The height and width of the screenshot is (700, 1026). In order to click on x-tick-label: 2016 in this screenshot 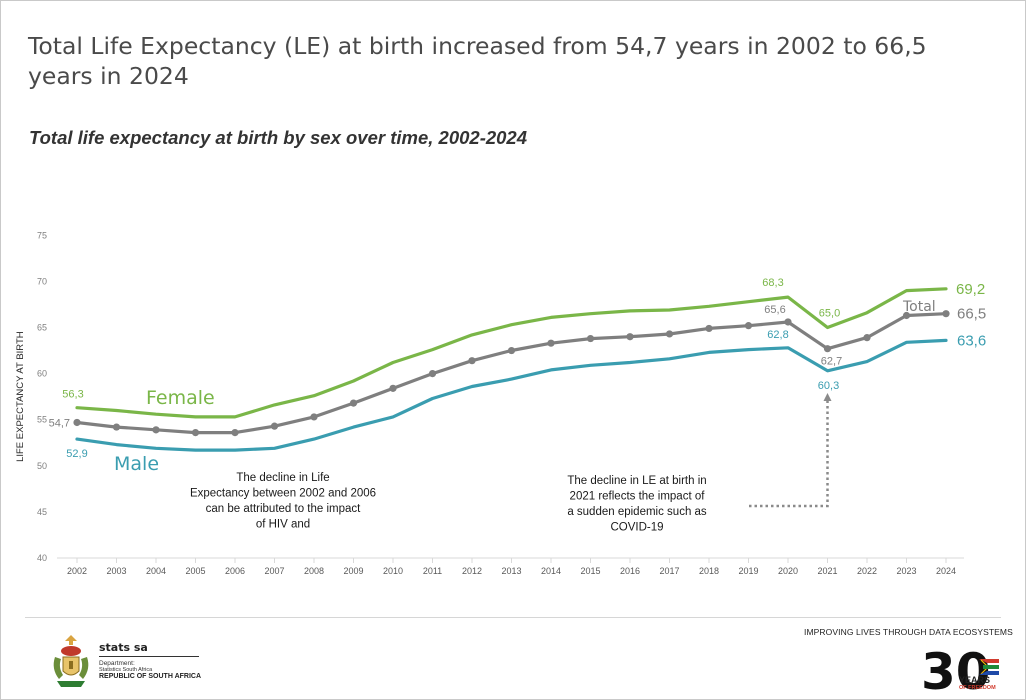, I will do `click(630, 571)`.